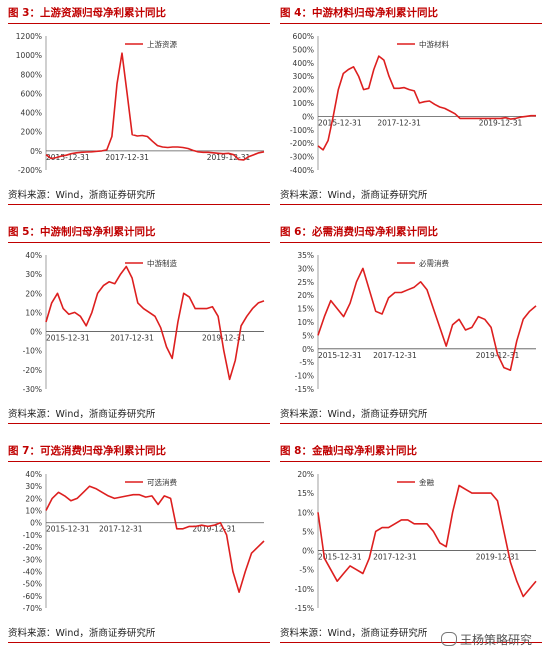 This screenshot has height=652, width=550. What do you see at coordinates (32, 584) in the screenshot?
I see `y-tick-label: -50%` at bounding box center [32, 584].